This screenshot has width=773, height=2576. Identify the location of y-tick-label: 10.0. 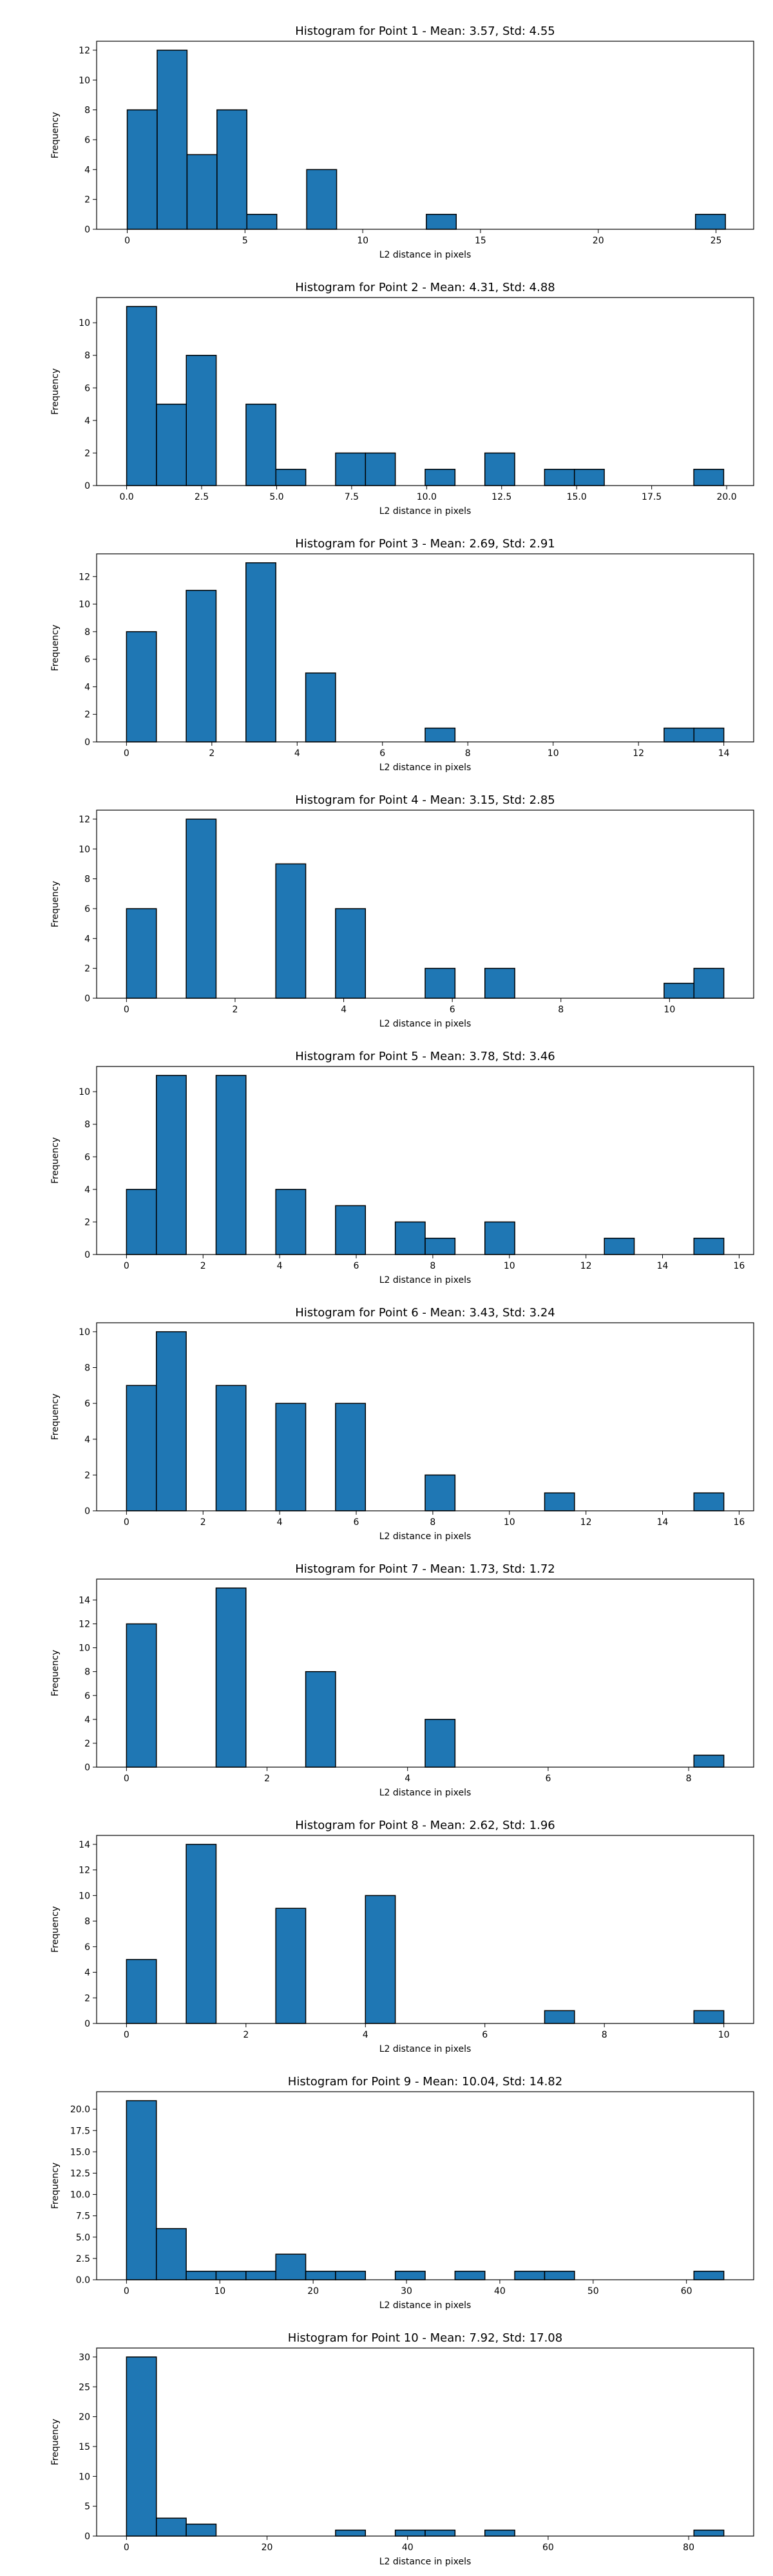
(80, 2196).